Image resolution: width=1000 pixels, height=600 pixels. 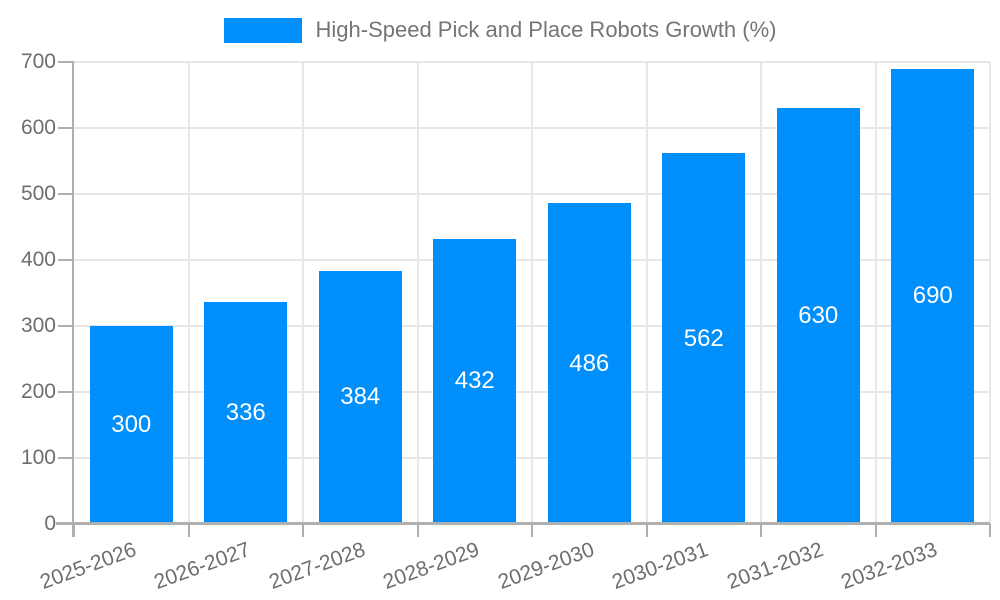 I want to click on bar: 630, so click(x=818, y=316).